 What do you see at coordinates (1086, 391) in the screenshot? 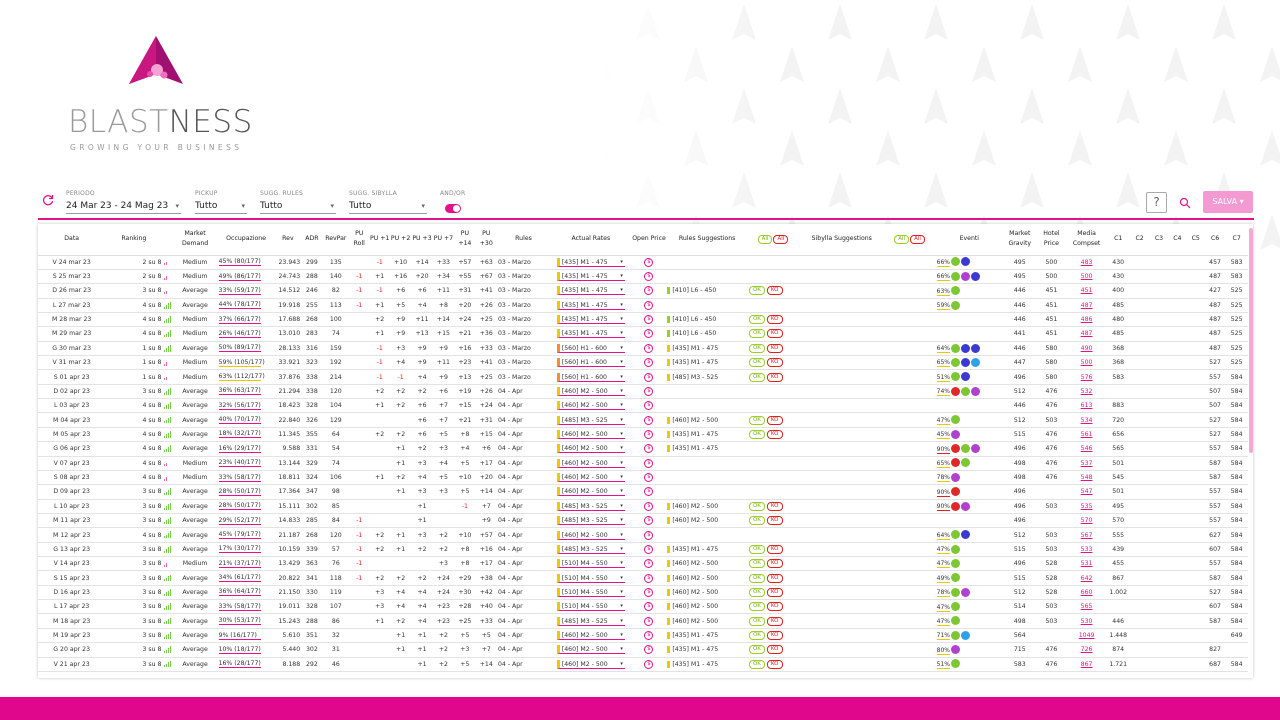
I see `media-compset-link: 532` at bounding box center [1086, 391].